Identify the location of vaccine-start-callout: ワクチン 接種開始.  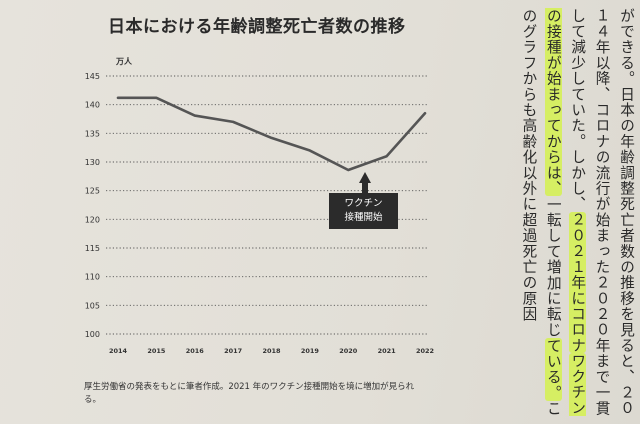
(363, 211).